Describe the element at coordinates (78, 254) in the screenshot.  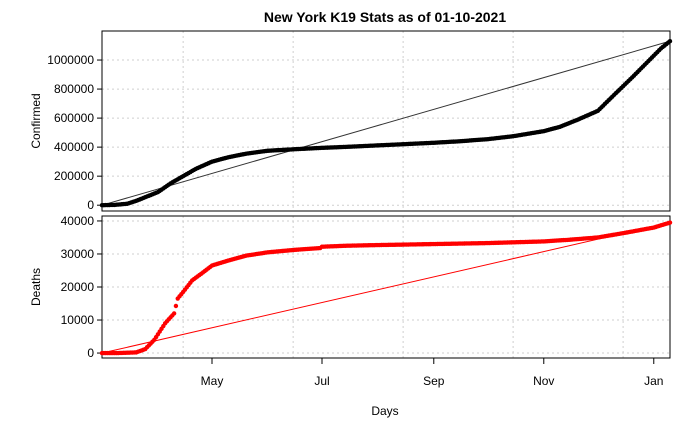
I see `y-tick-label: 30000` at that location.